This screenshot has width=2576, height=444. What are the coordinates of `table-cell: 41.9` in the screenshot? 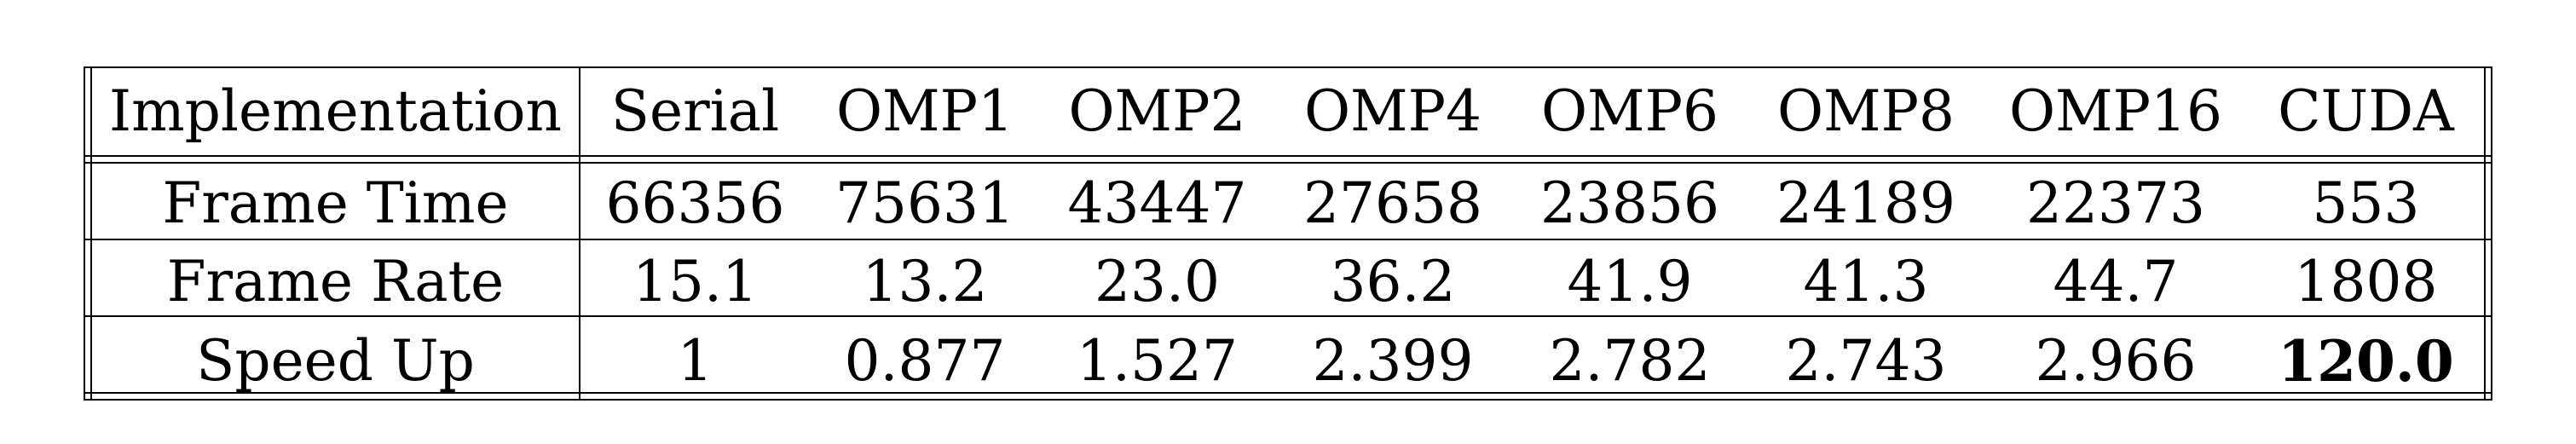 It's located at (1630, 282).